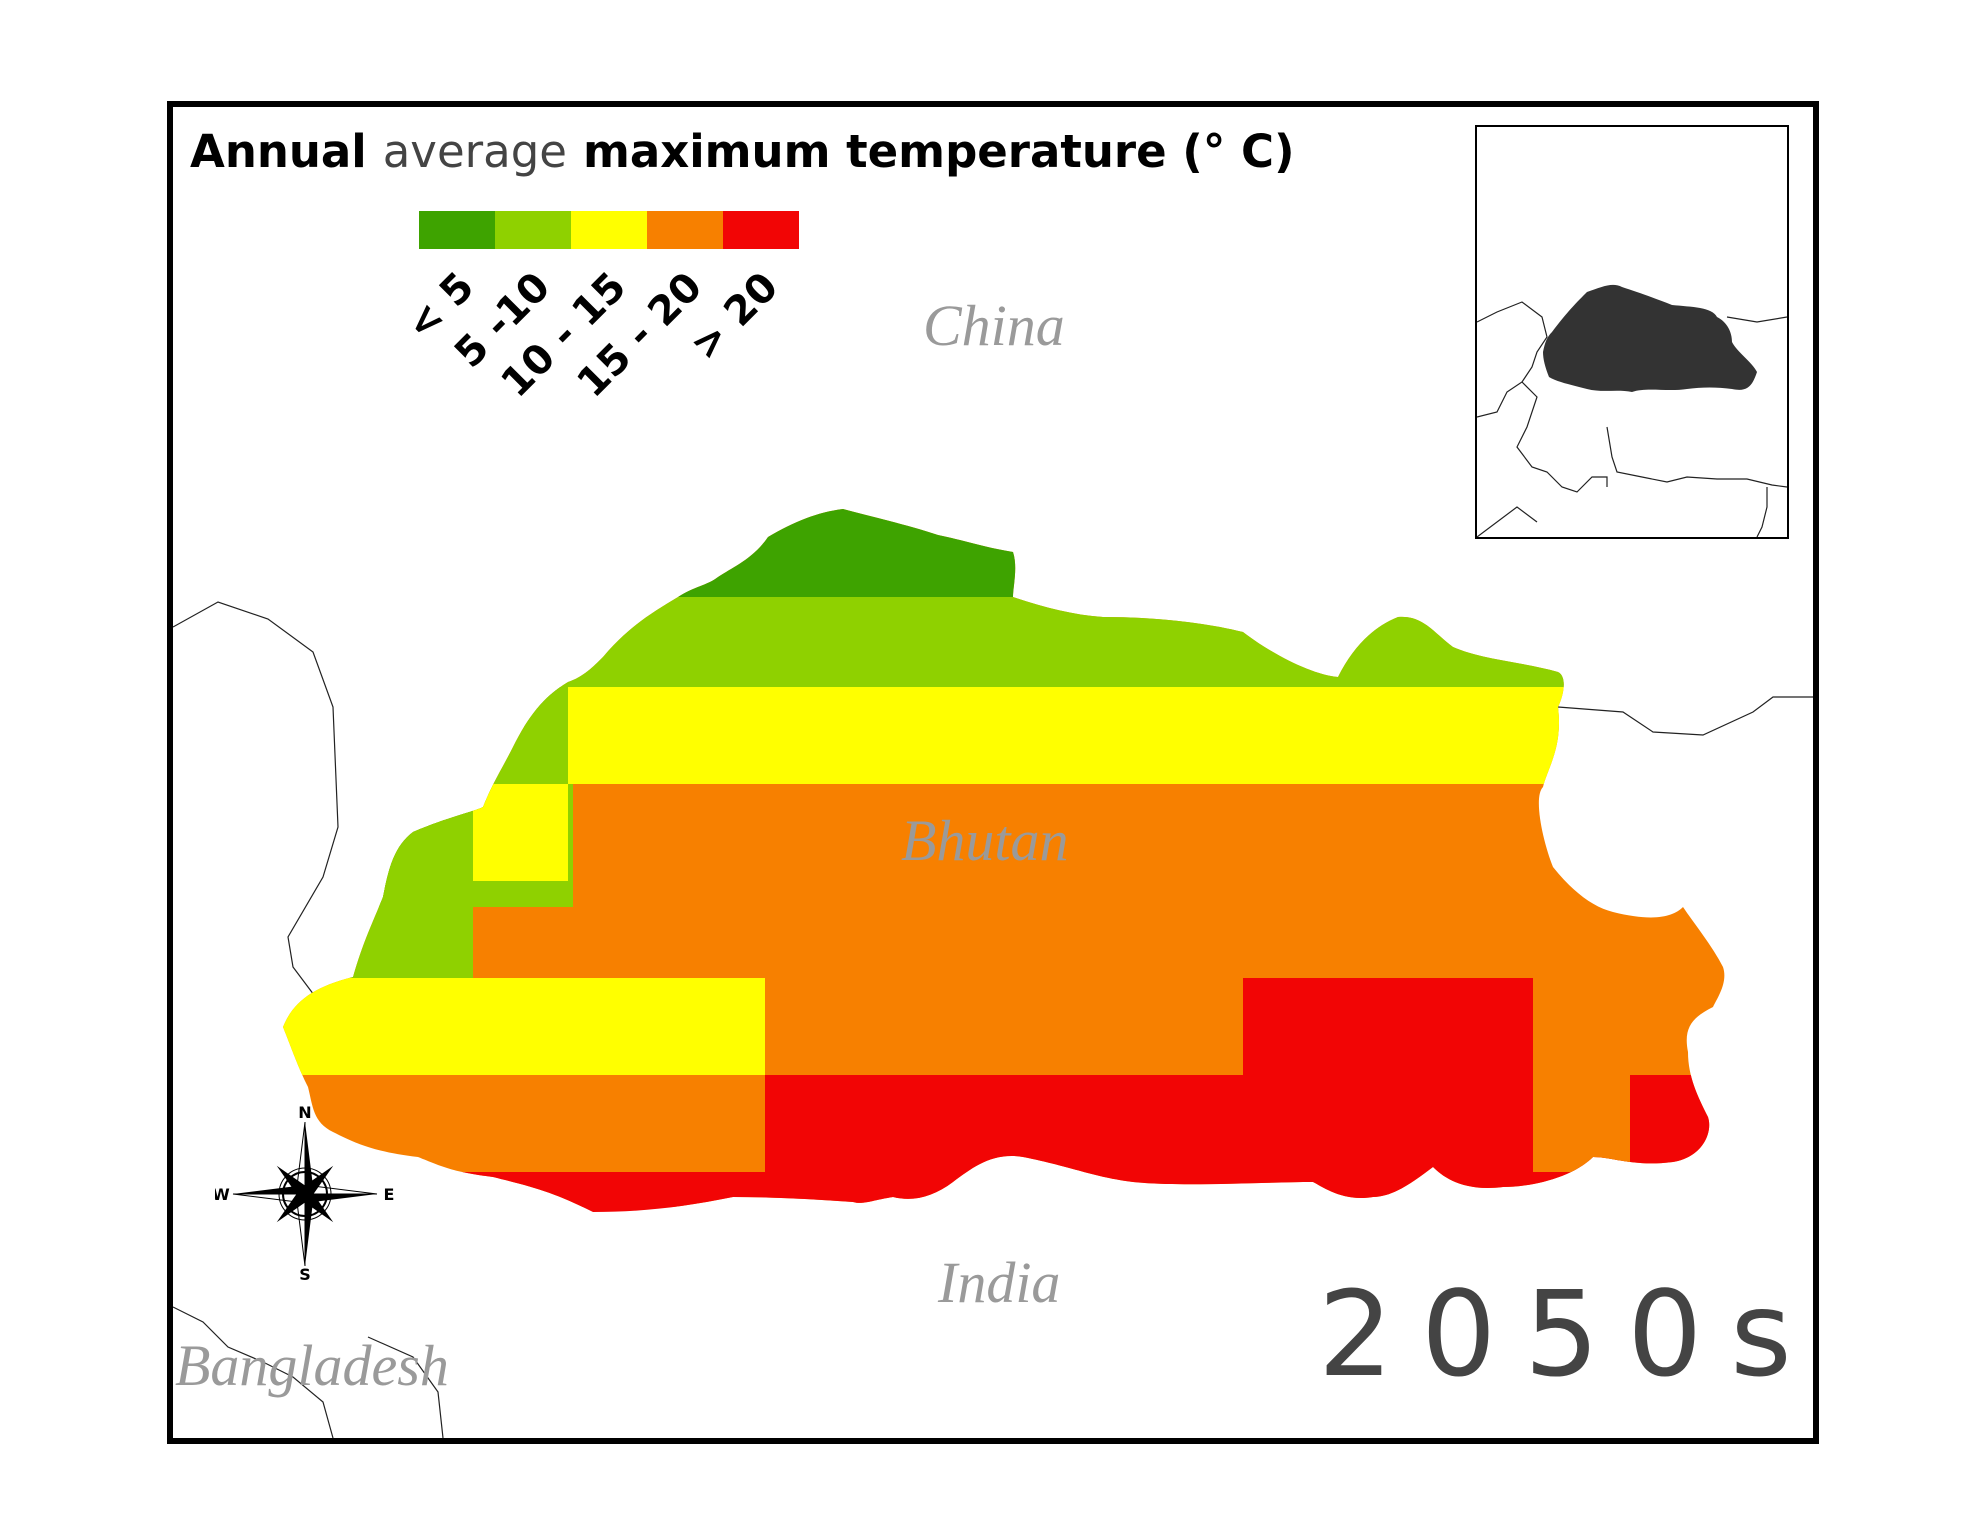 The image size is (1980, 1530). I want to click on compass-w: W, so click(222, 1194).